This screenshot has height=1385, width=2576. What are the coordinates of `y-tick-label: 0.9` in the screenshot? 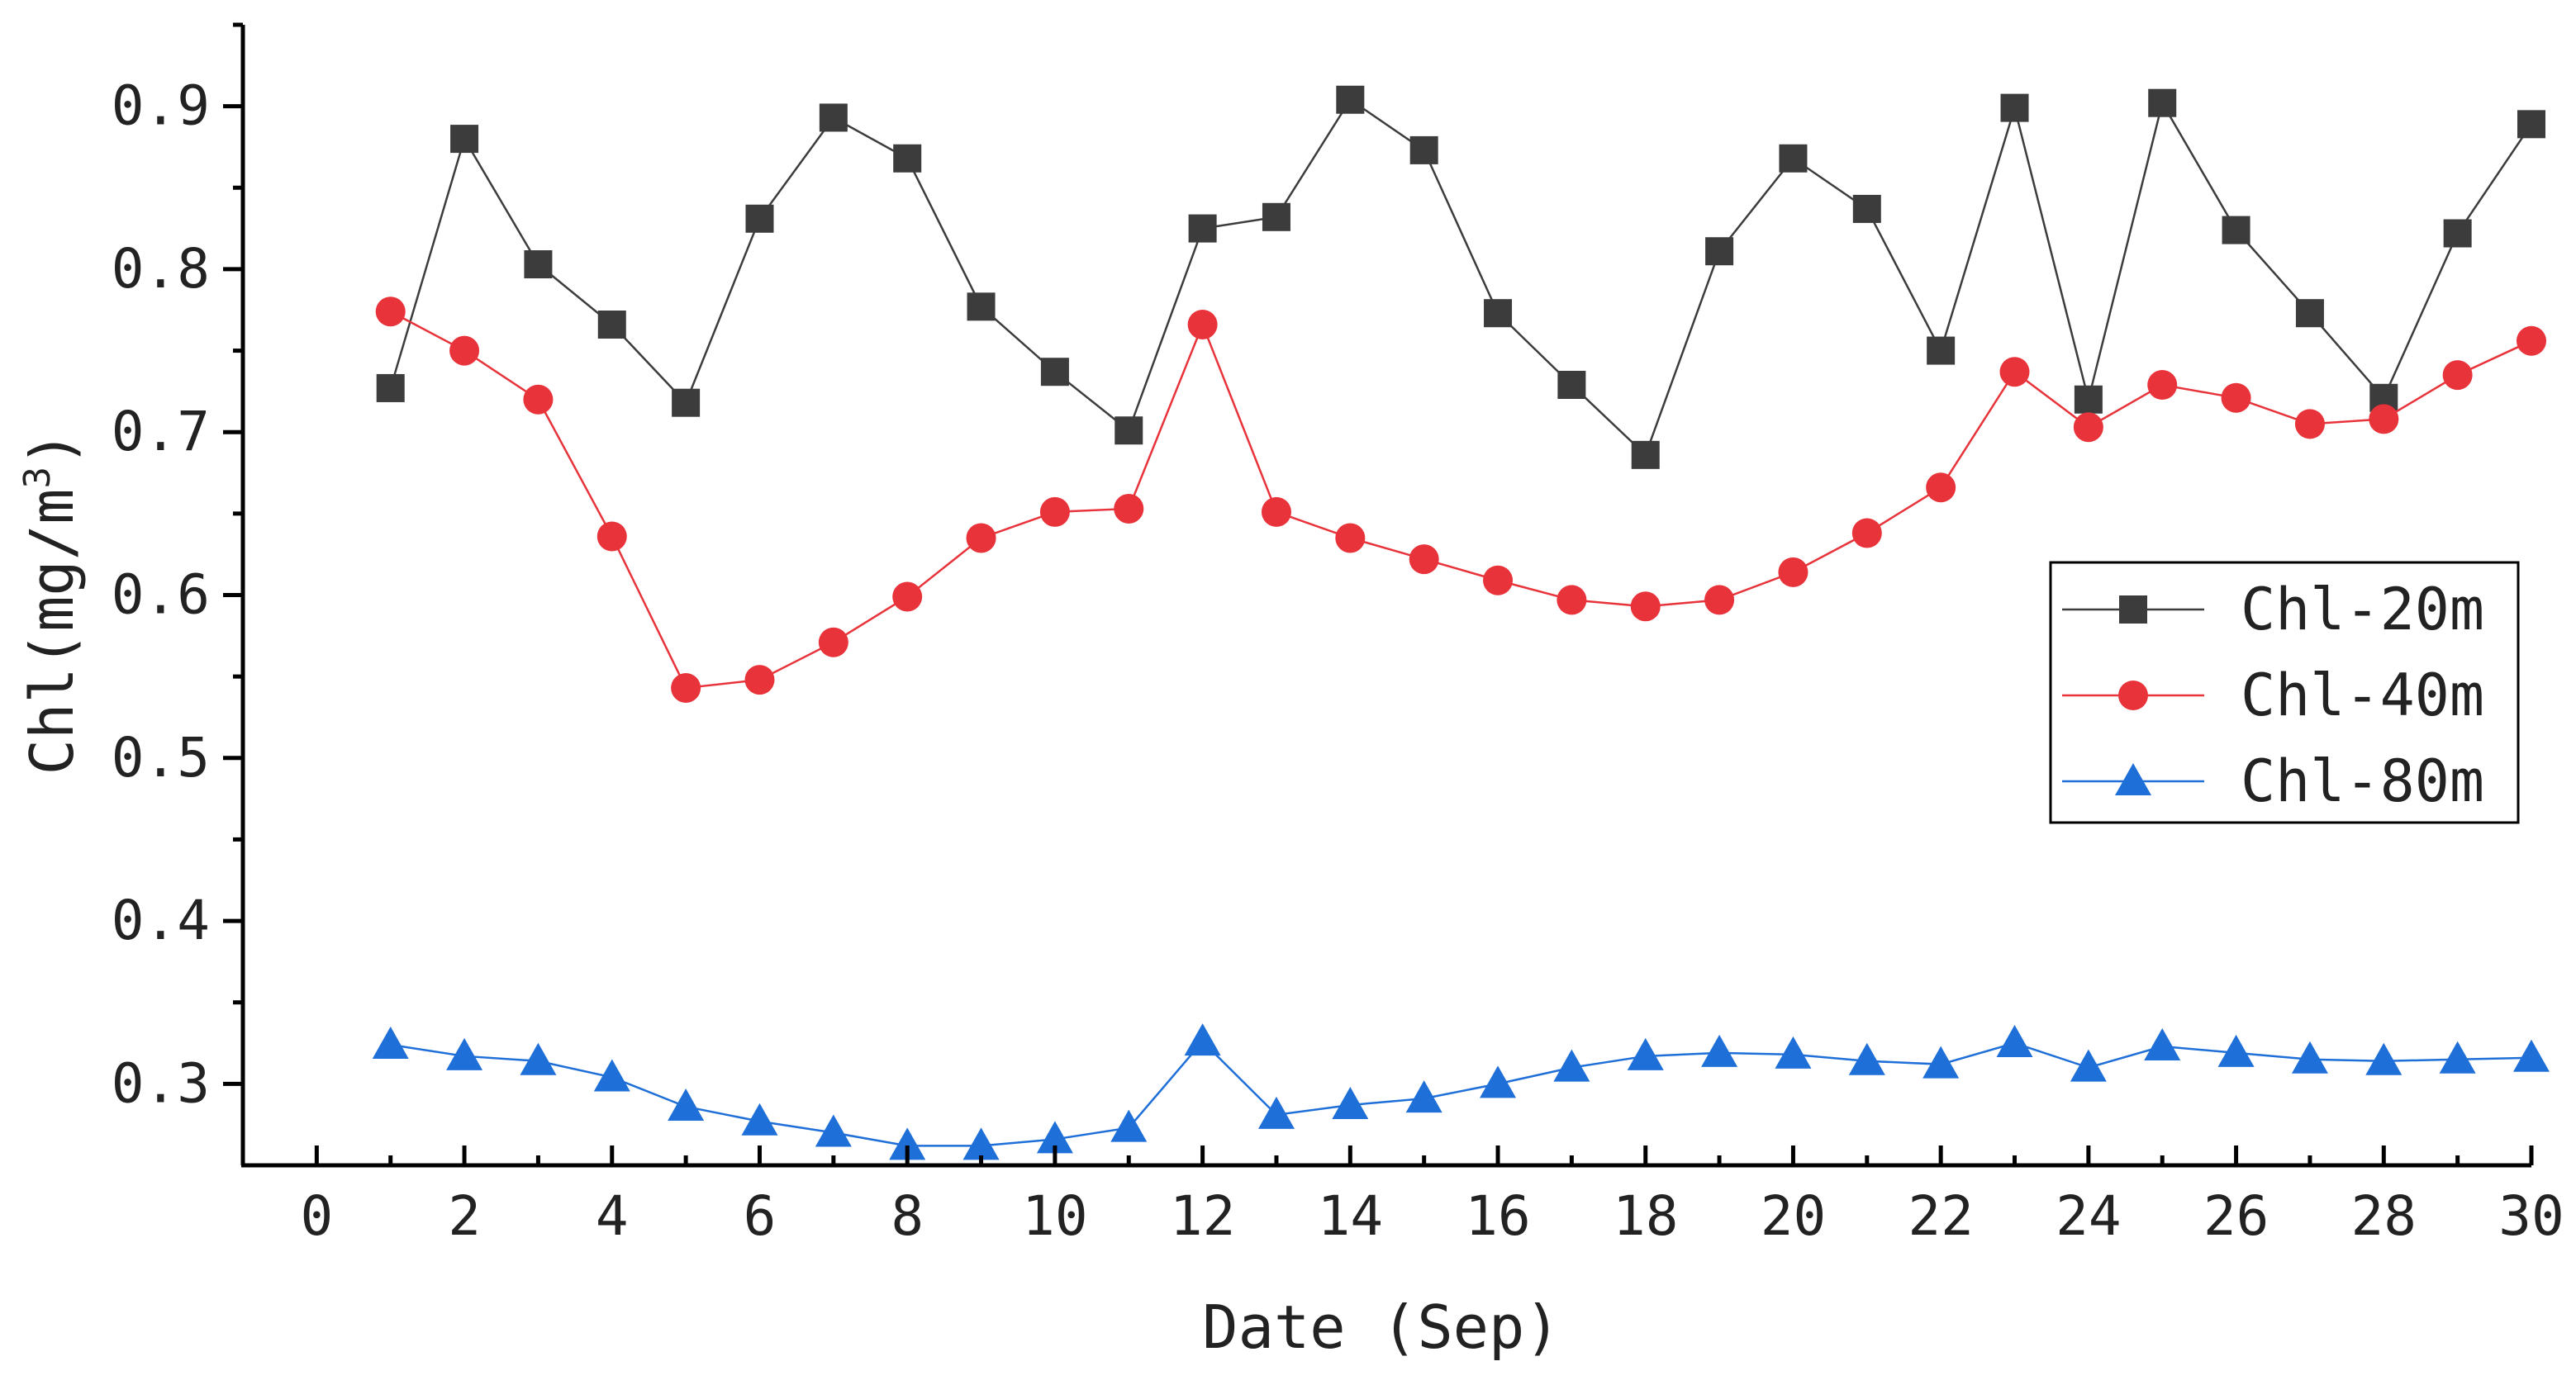 It's located at (161, 106).